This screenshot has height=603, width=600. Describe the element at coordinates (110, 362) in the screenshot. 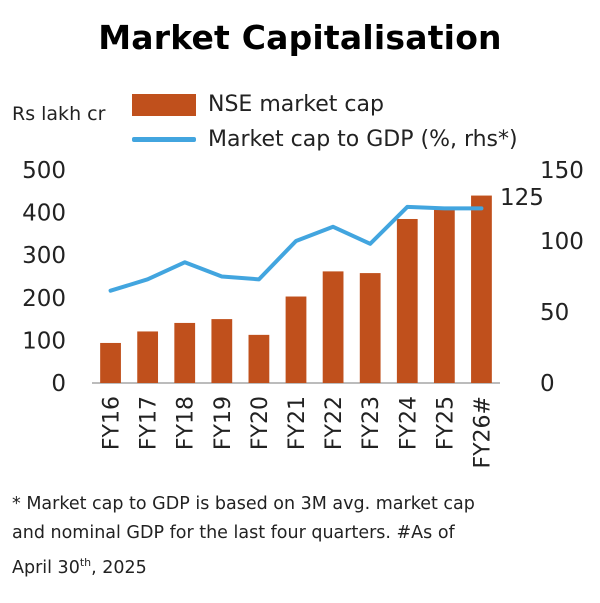

I see `bar-fy16` at that location.